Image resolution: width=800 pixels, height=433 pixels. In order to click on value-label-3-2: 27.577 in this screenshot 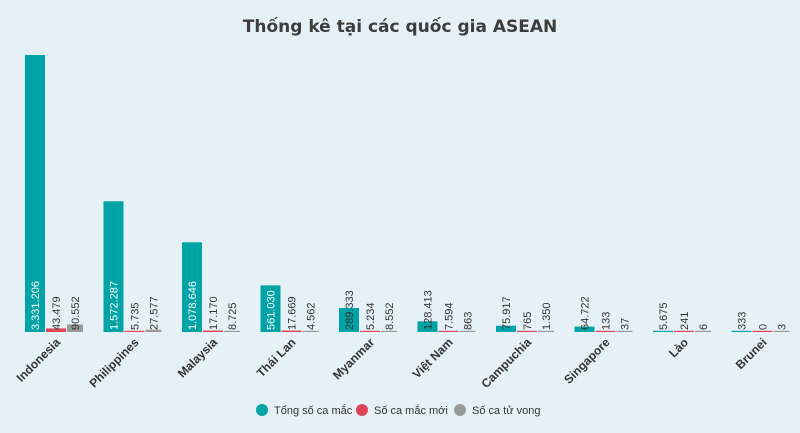, I will do `click(155, 313)`.